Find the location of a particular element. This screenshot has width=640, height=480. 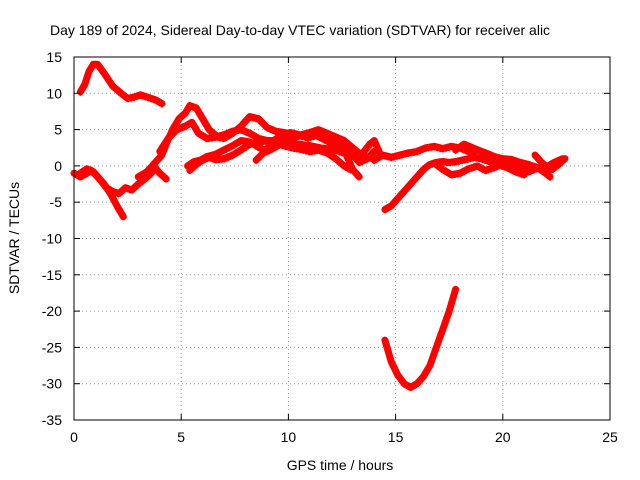

x-tick-label: 15 is located at coordinates (396, 437).